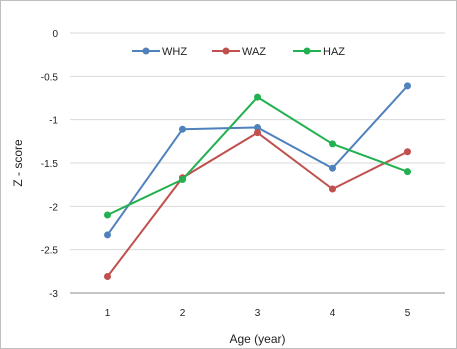  I want to click on x-tick-label: 3, so click(258, 313).